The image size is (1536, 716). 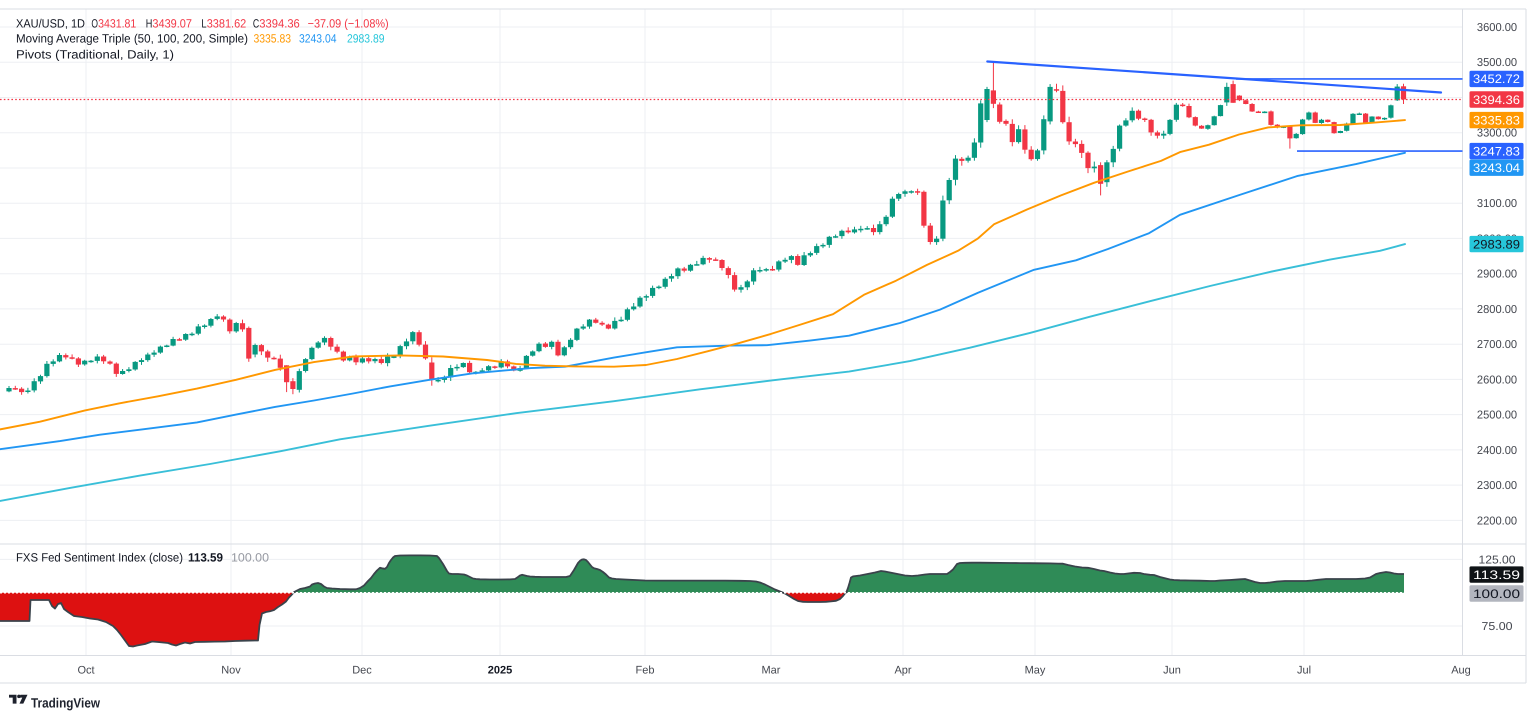 What do you see at coordinates (94, 24) in the screenshot?
I see `svg-text: O` at bounding box center [94, 24].